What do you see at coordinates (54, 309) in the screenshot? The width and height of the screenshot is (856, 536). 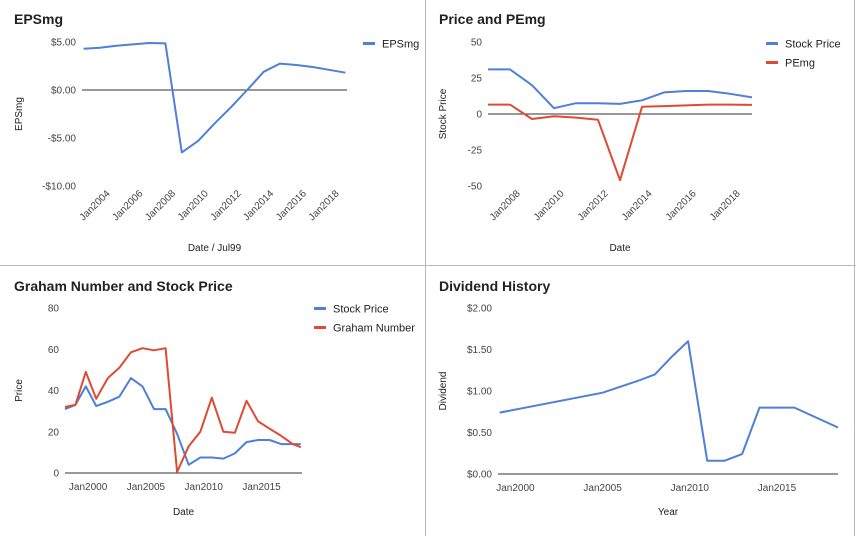 I see `y-tick-label: 80` at bounding box center [54, 309].